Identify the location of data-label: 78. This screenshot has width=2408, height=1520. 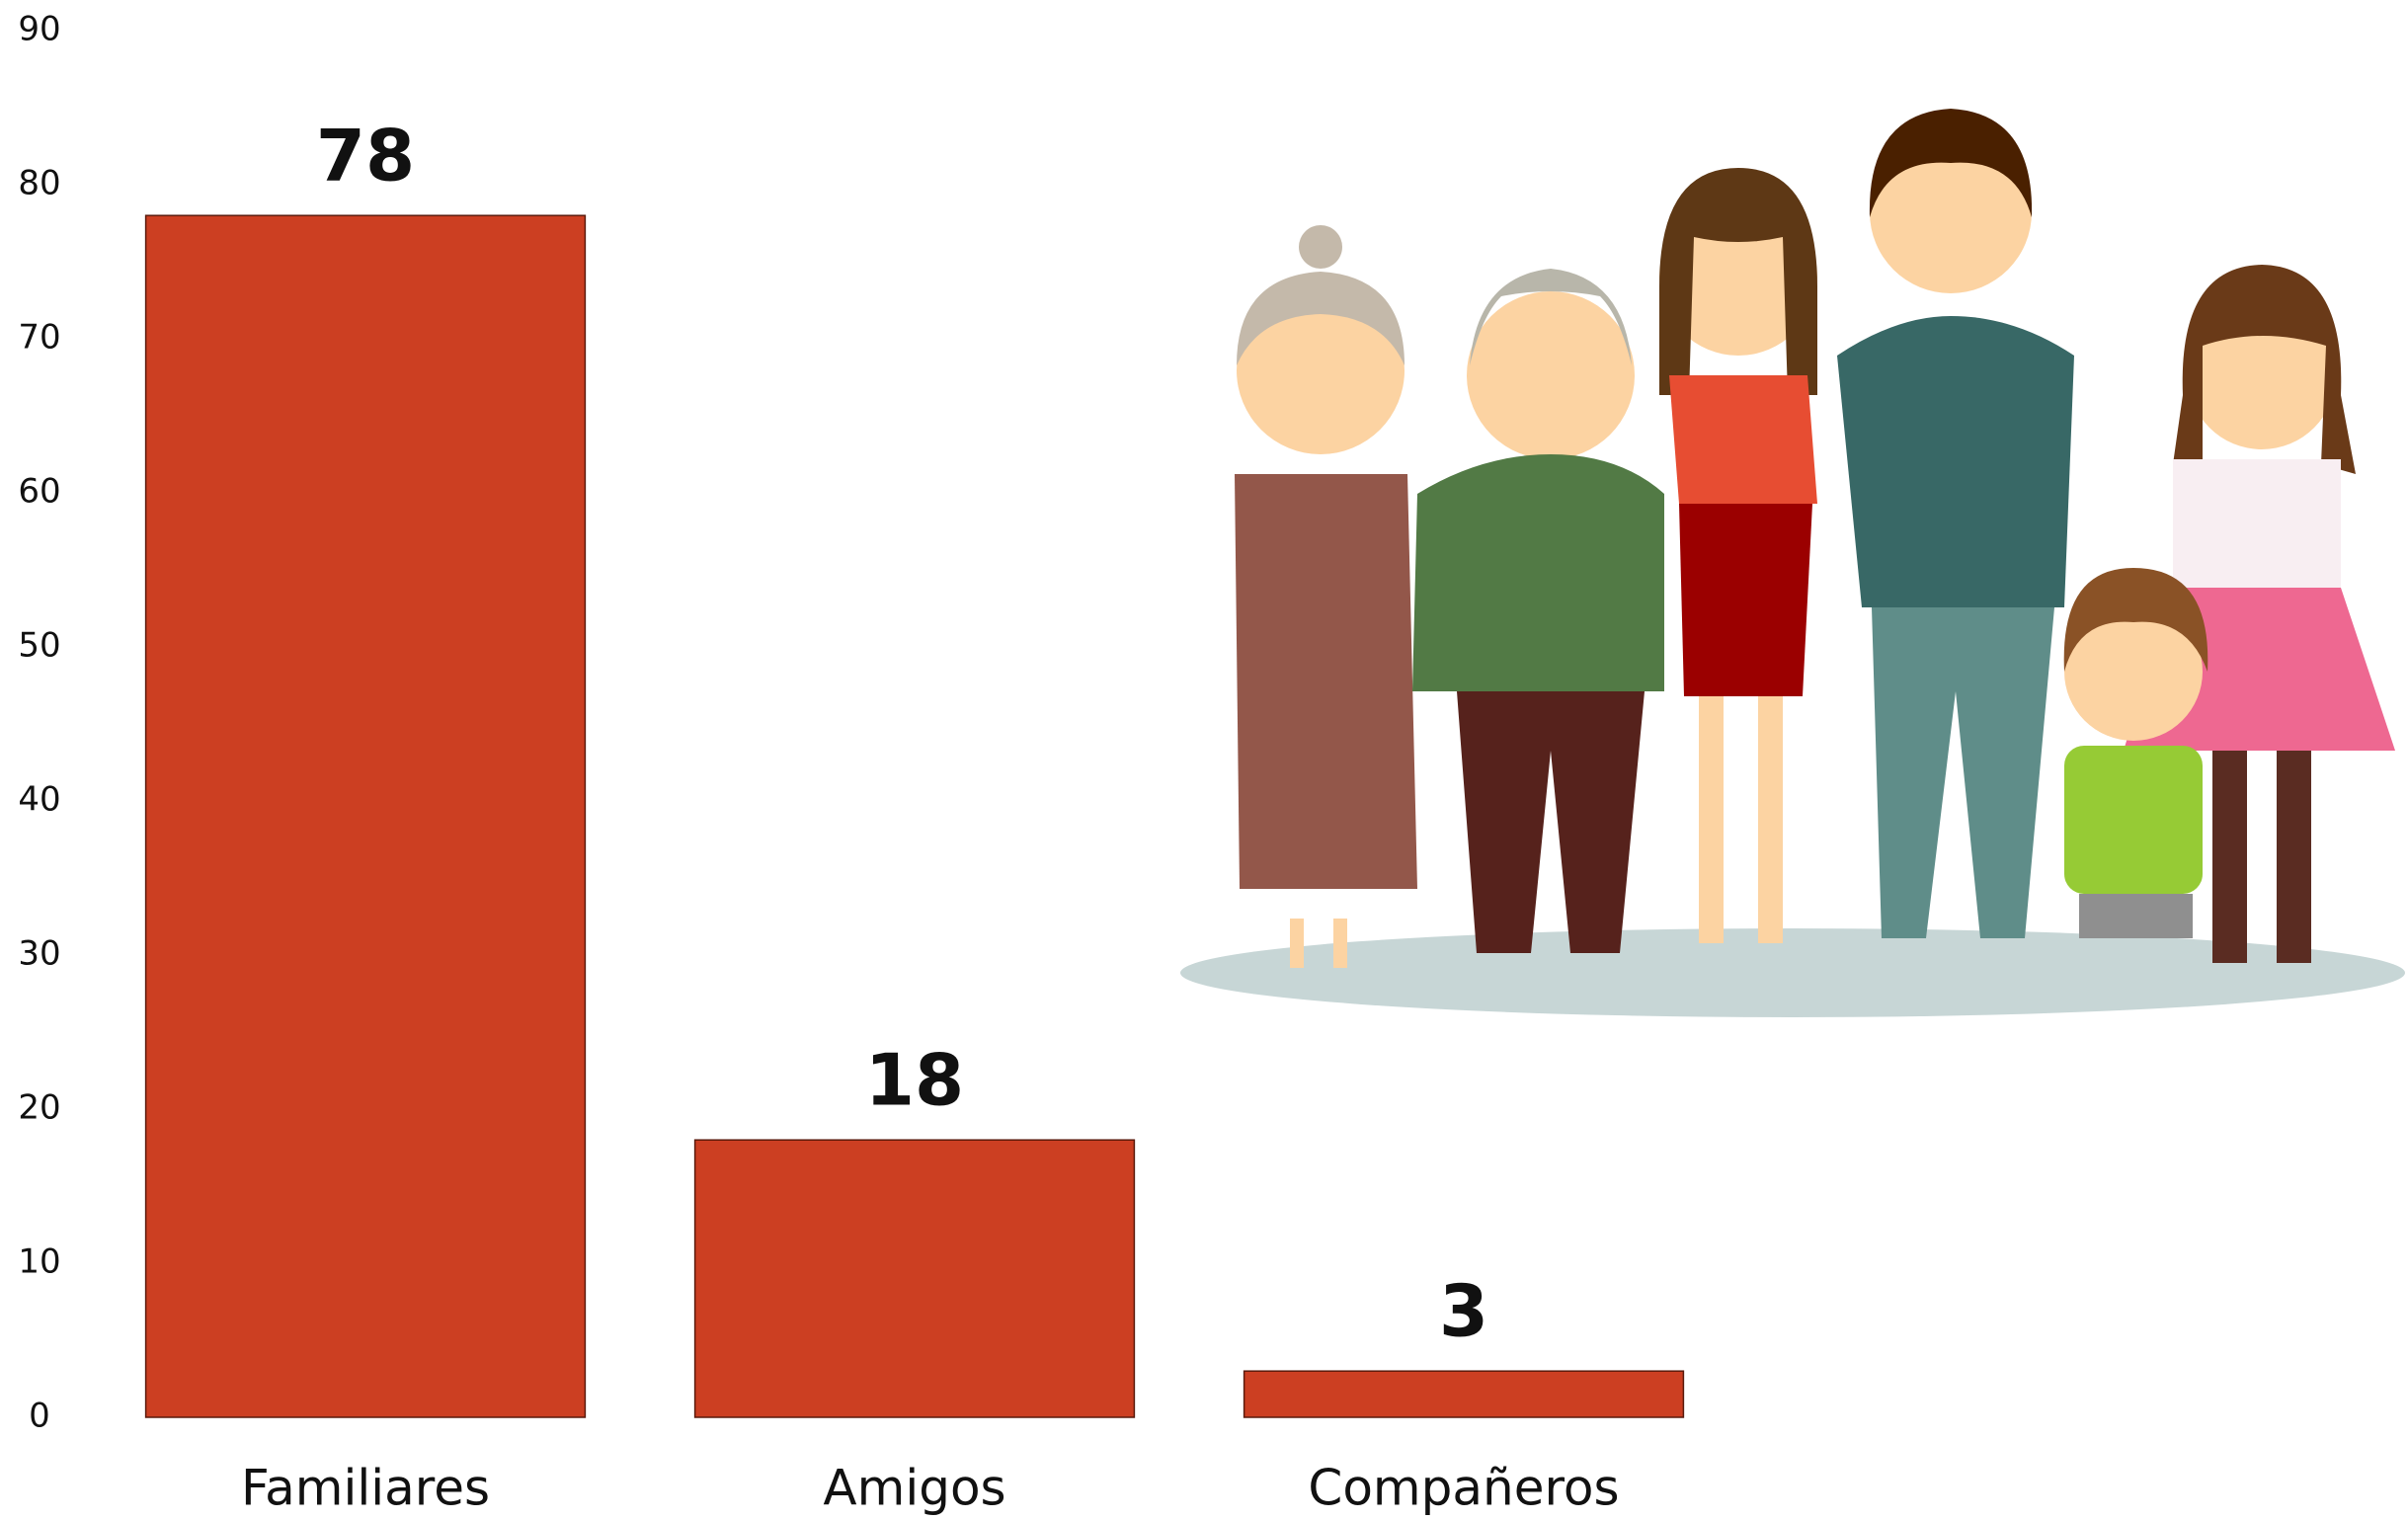
(365, 156).